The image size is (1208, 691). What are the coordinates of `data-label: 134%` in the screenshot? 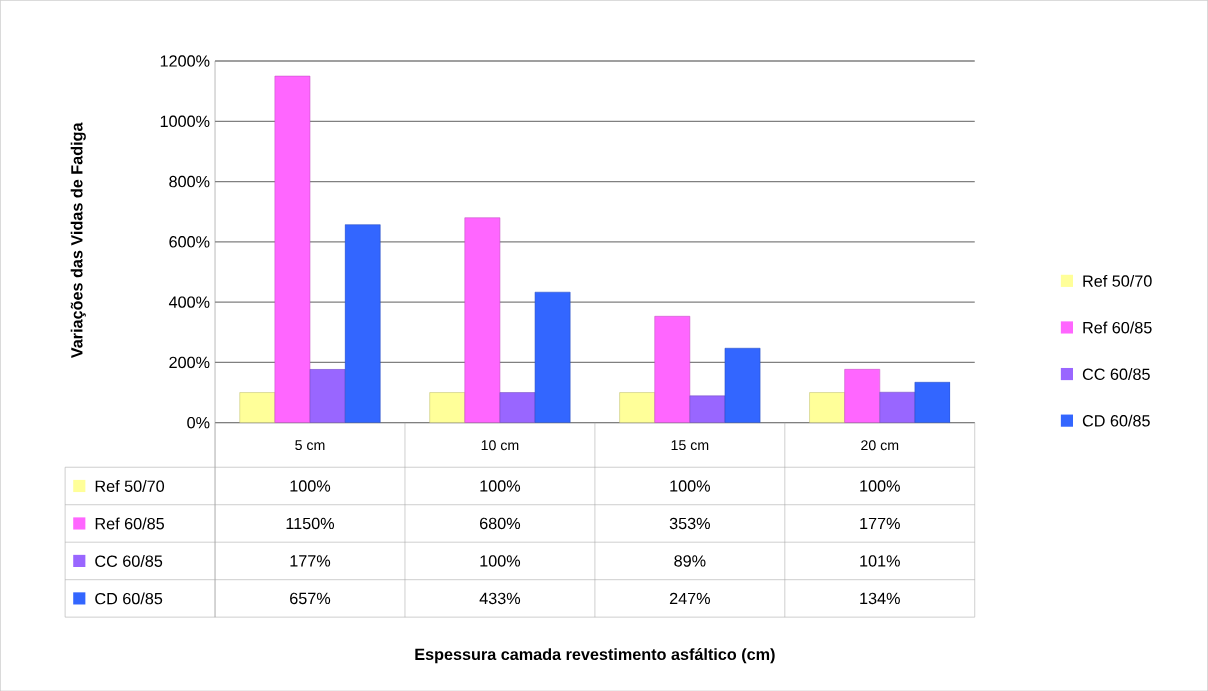 It's located at (880, 598).